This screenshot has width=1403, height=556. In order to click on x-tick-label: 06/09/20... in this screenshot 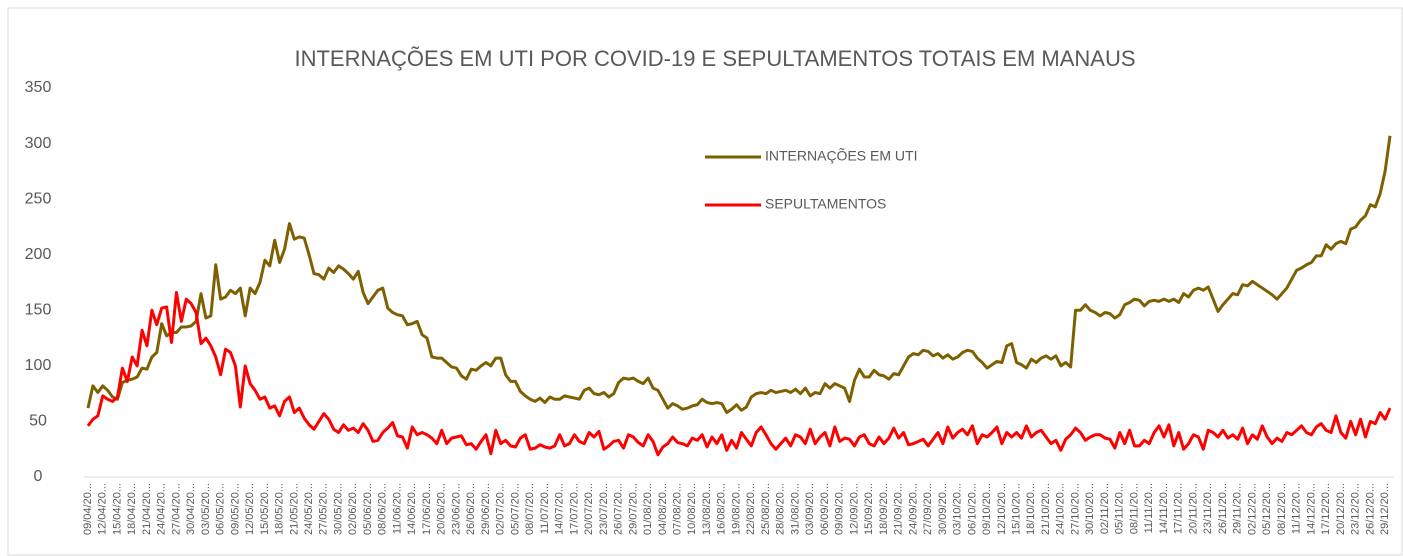, I will do `click(825, 509)`.